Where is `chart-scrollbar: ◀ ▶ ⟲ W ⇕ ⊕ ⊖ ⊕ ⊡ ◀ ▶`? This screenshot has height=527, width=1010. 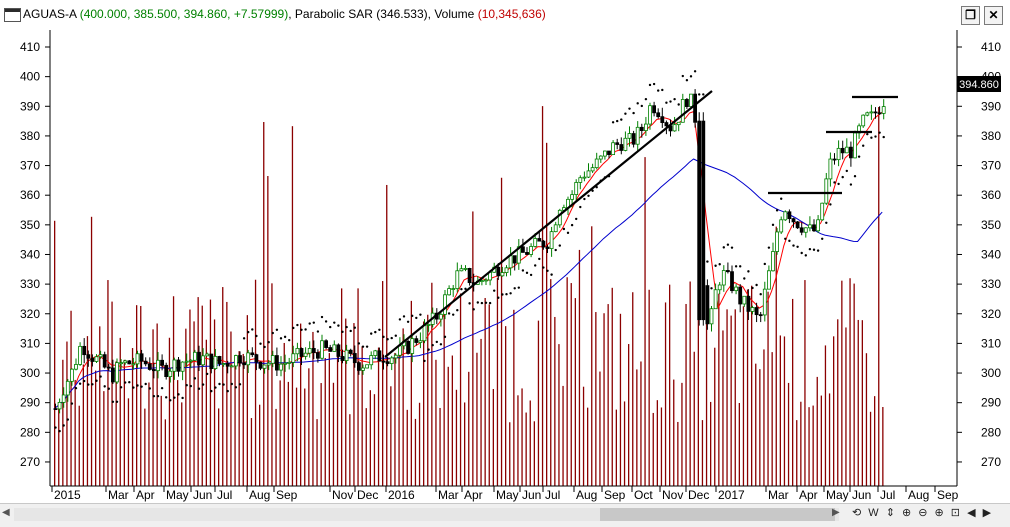
chart-scrollbar: ◀ ▶ ⟲ W ⇕ ⊕ ⊖ ⊕ ⊡ ◀ ▶ is located at coordinates (505, 515).